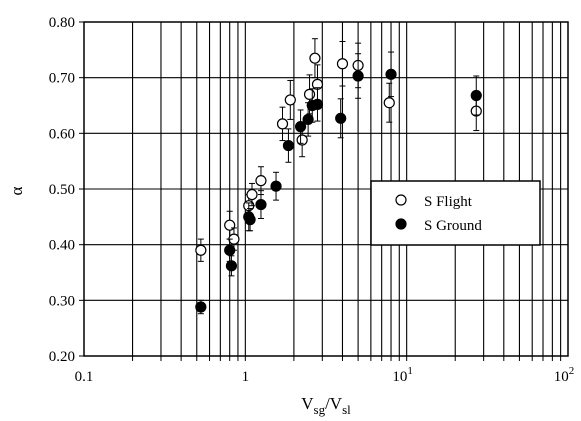 This screenshot has width=581, height=421. I want to click on legend-label-flight: S Flight, so click(448, 202).